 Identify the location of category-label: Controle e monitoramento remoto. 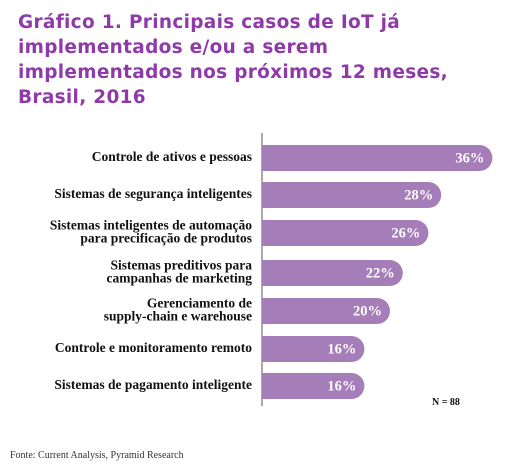
(153, 347).